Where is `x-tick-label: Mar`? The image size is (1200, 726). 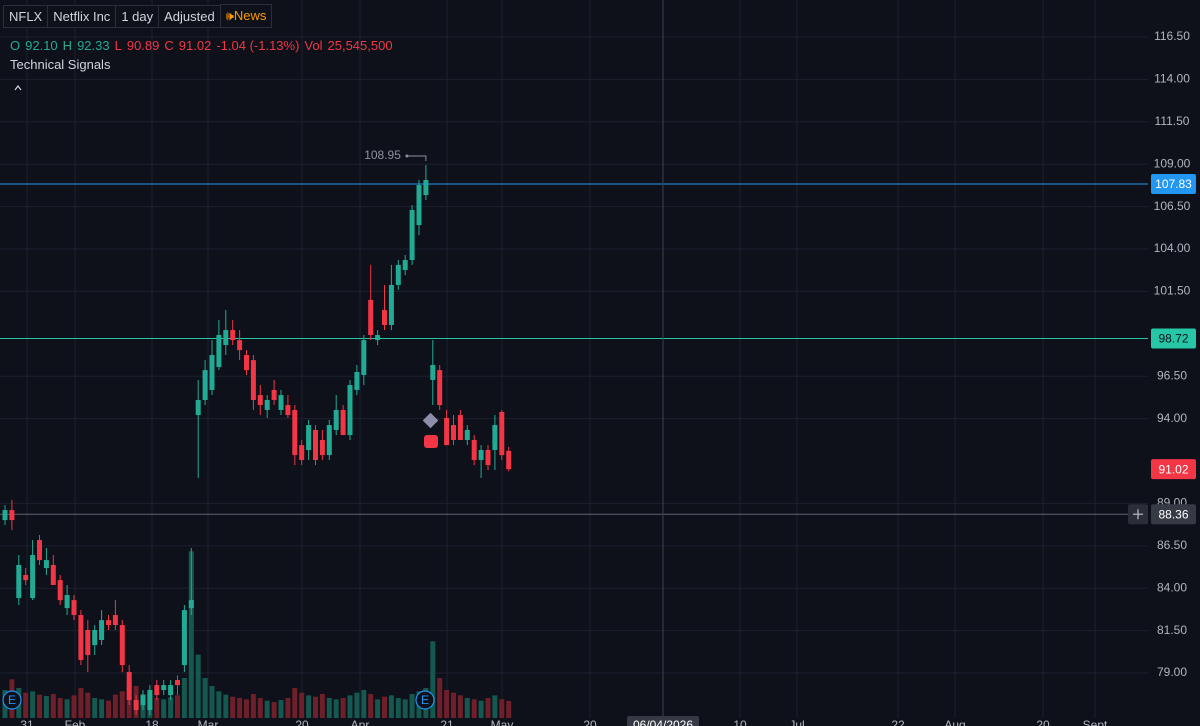 x-tick-label: Mar is located at coordinates (208, 722).